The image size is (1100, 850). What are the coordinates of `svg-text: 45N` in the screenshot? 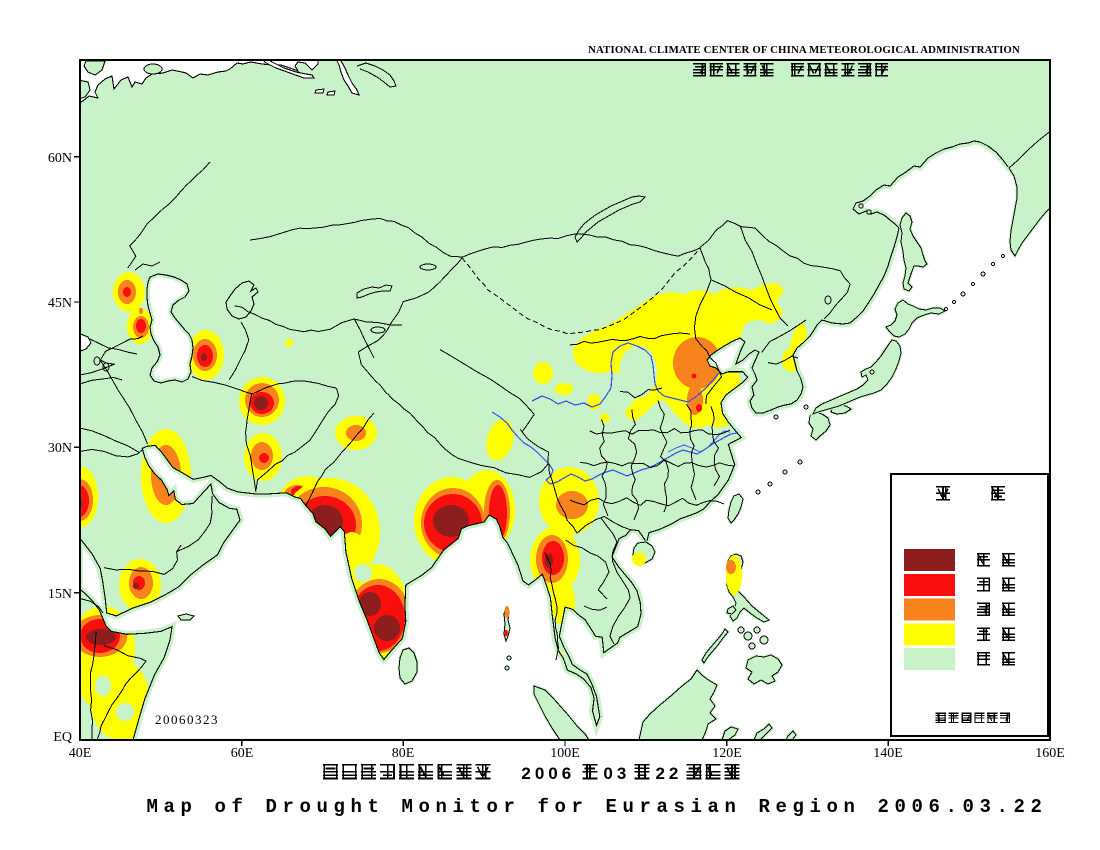 It's located at (60, 303).